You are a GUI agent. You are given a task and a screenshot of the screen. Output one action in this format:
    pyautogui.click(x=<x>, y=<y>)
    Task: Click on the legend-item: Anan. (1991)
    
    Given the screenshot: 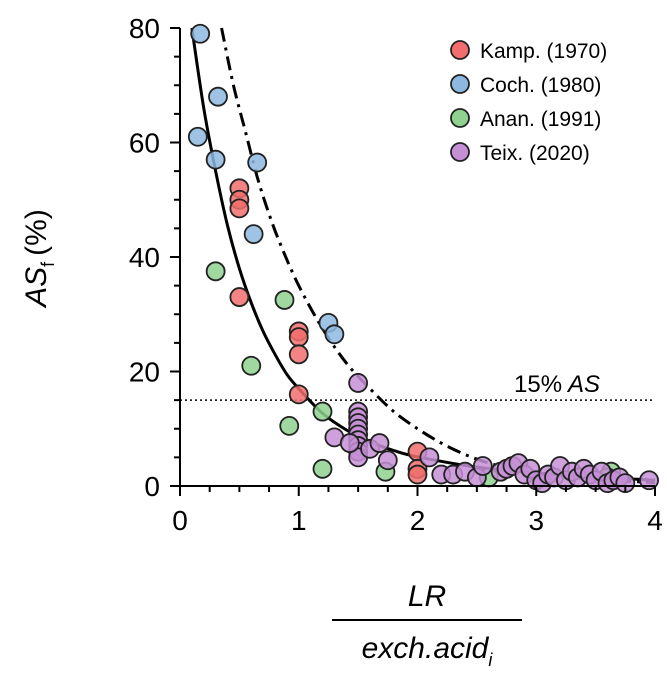 What is the action you would take?
    pyautogui.click(x=525, y=119)
    